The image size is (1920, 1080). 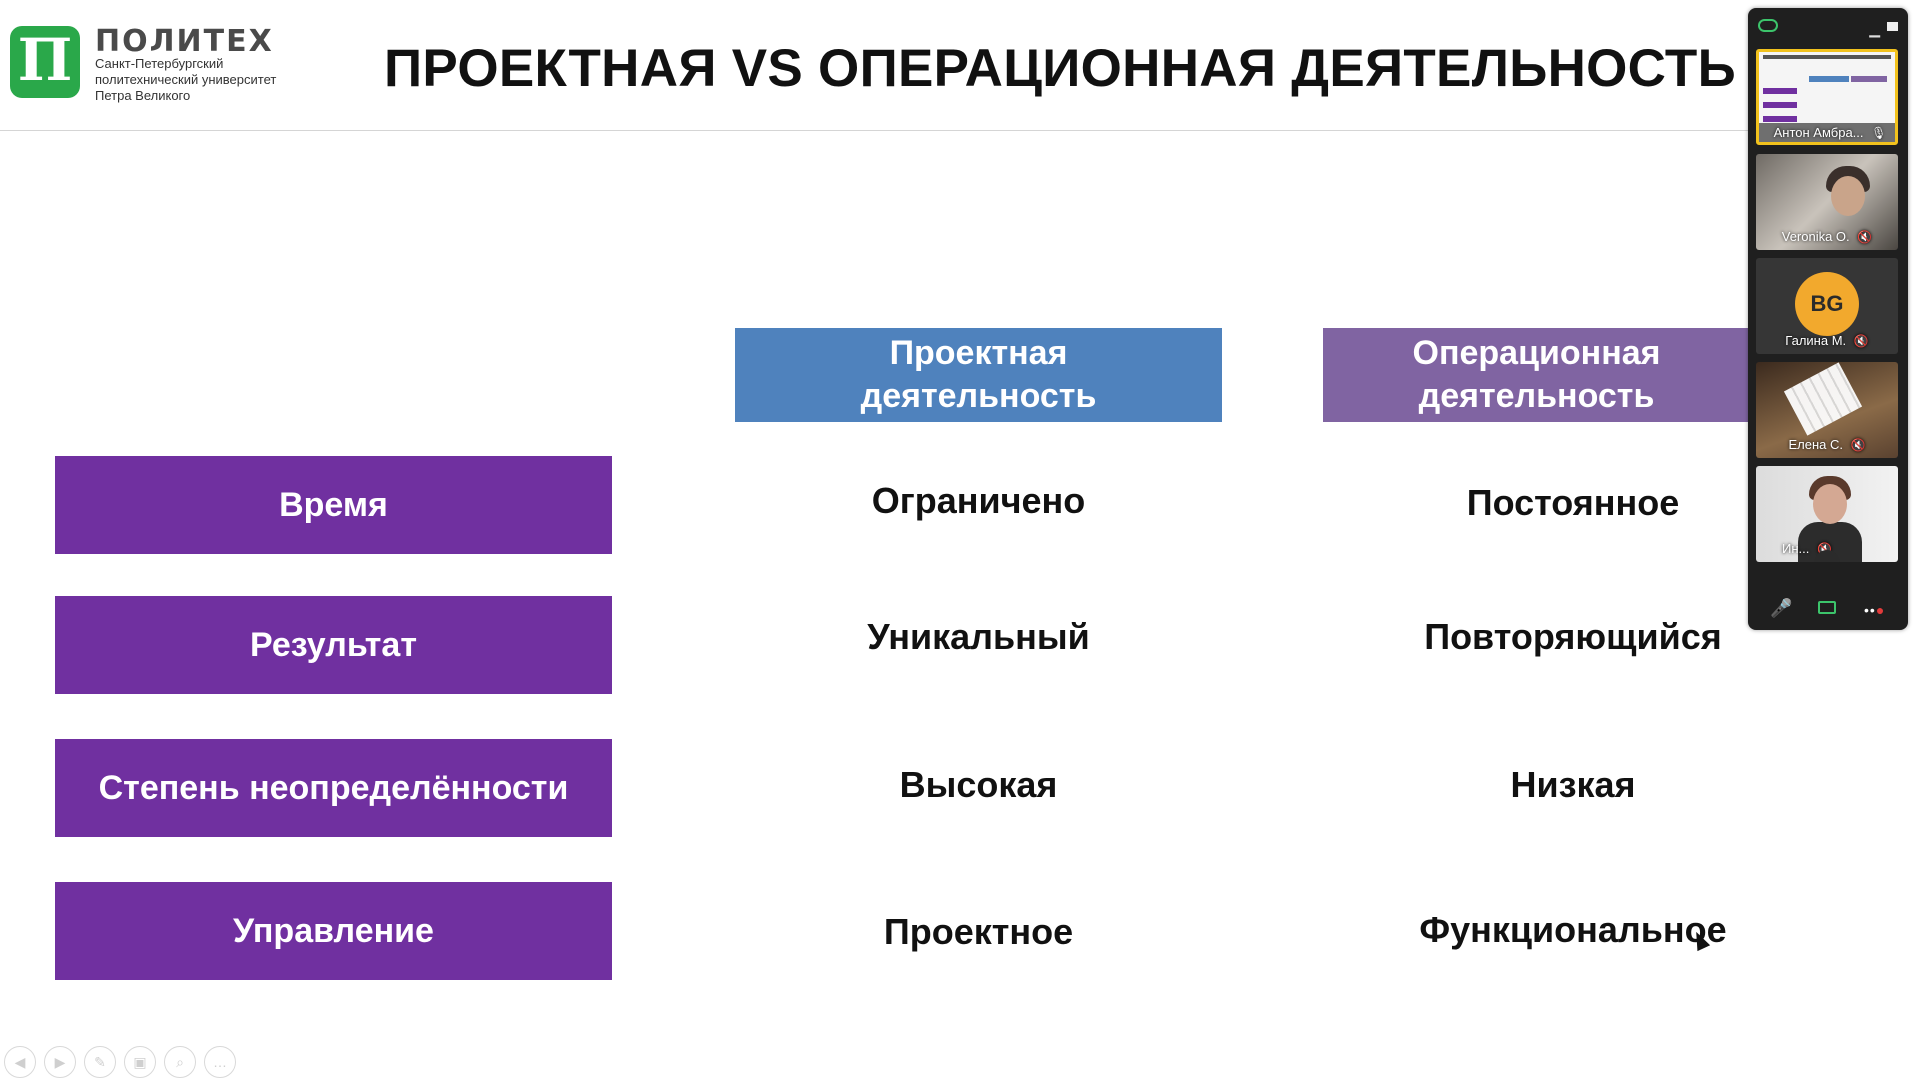 What do you see at coordinates (1060, 68) in the screenshot?
I see `slide-title: ПРОЕКТНАЯ VS ОПЕРАЦИОННАЯ ДЕЯТЕЛЬНОСТЬ` at bounding box center [1060, 68].